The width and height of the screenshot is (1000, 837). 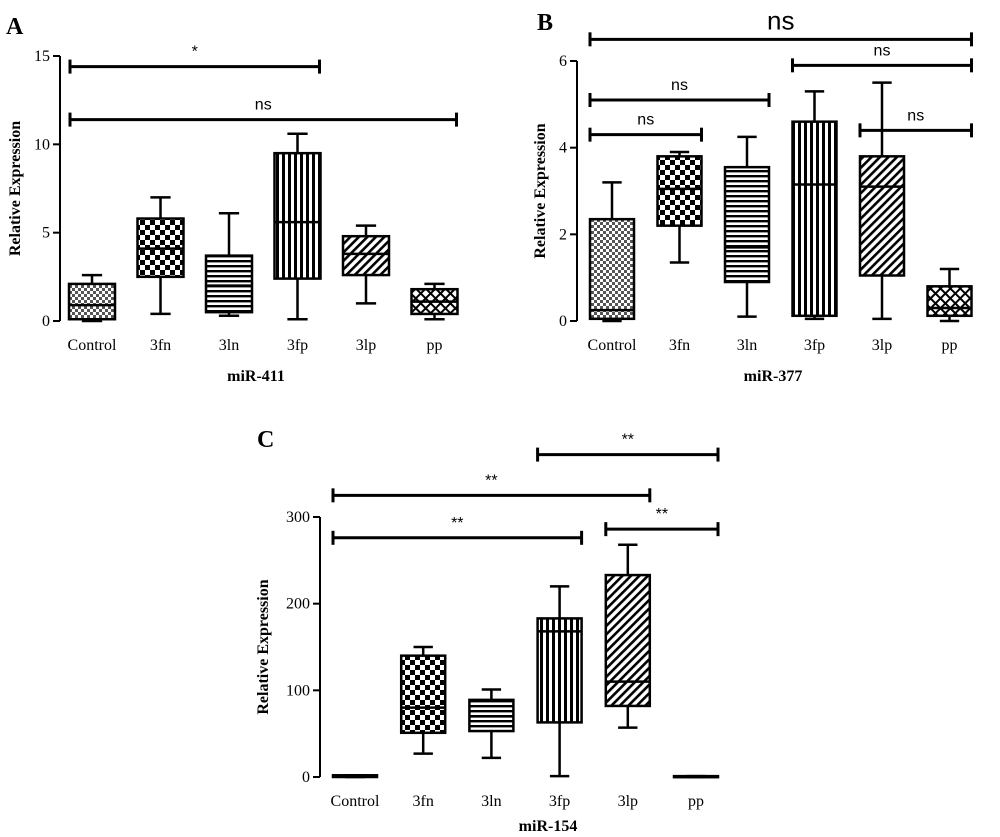 I want to click on y-tick-label: 4, so click(x=563, y=148).